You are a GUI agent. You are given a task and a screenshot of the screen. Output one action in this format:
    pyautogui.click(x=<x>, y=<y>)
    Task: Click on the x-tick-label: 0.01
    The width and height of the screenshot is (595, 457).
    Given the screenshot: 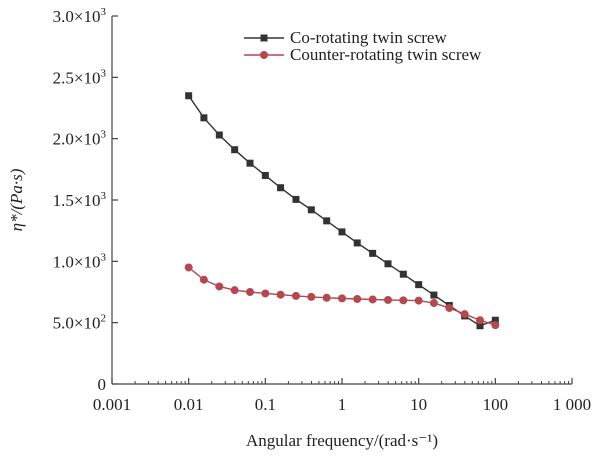 What is the action you would take?
    pyautogui.click(x=189, y=404)
    